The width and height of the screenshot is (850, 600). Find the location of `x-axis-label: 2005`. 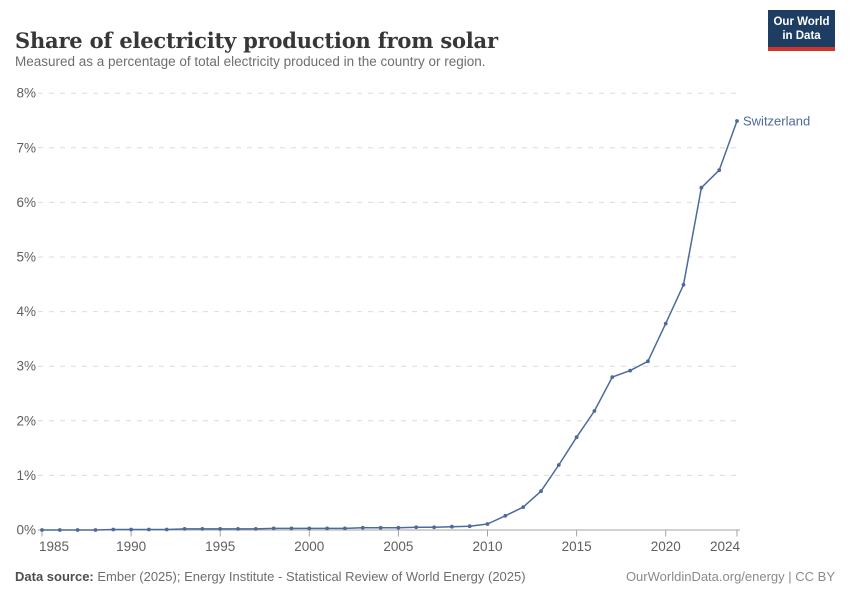

x-axis-label: 2005 is located at coordinates (398, 546).